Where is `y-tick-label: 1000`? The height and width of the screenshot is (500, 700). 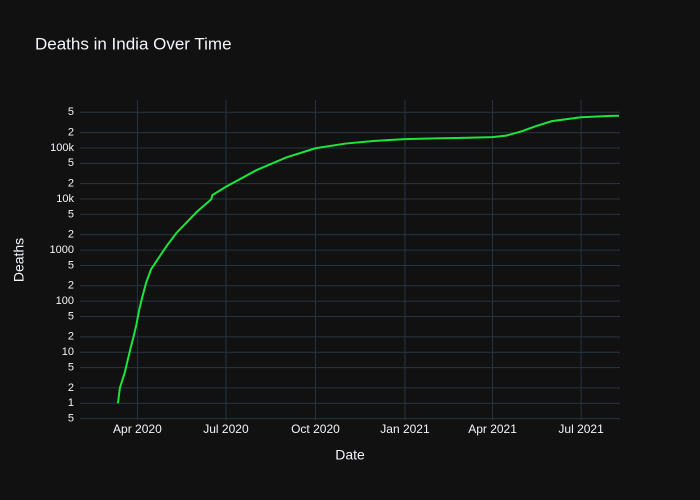 y-tick-label: 1000 is located at coordinates (62, 250).